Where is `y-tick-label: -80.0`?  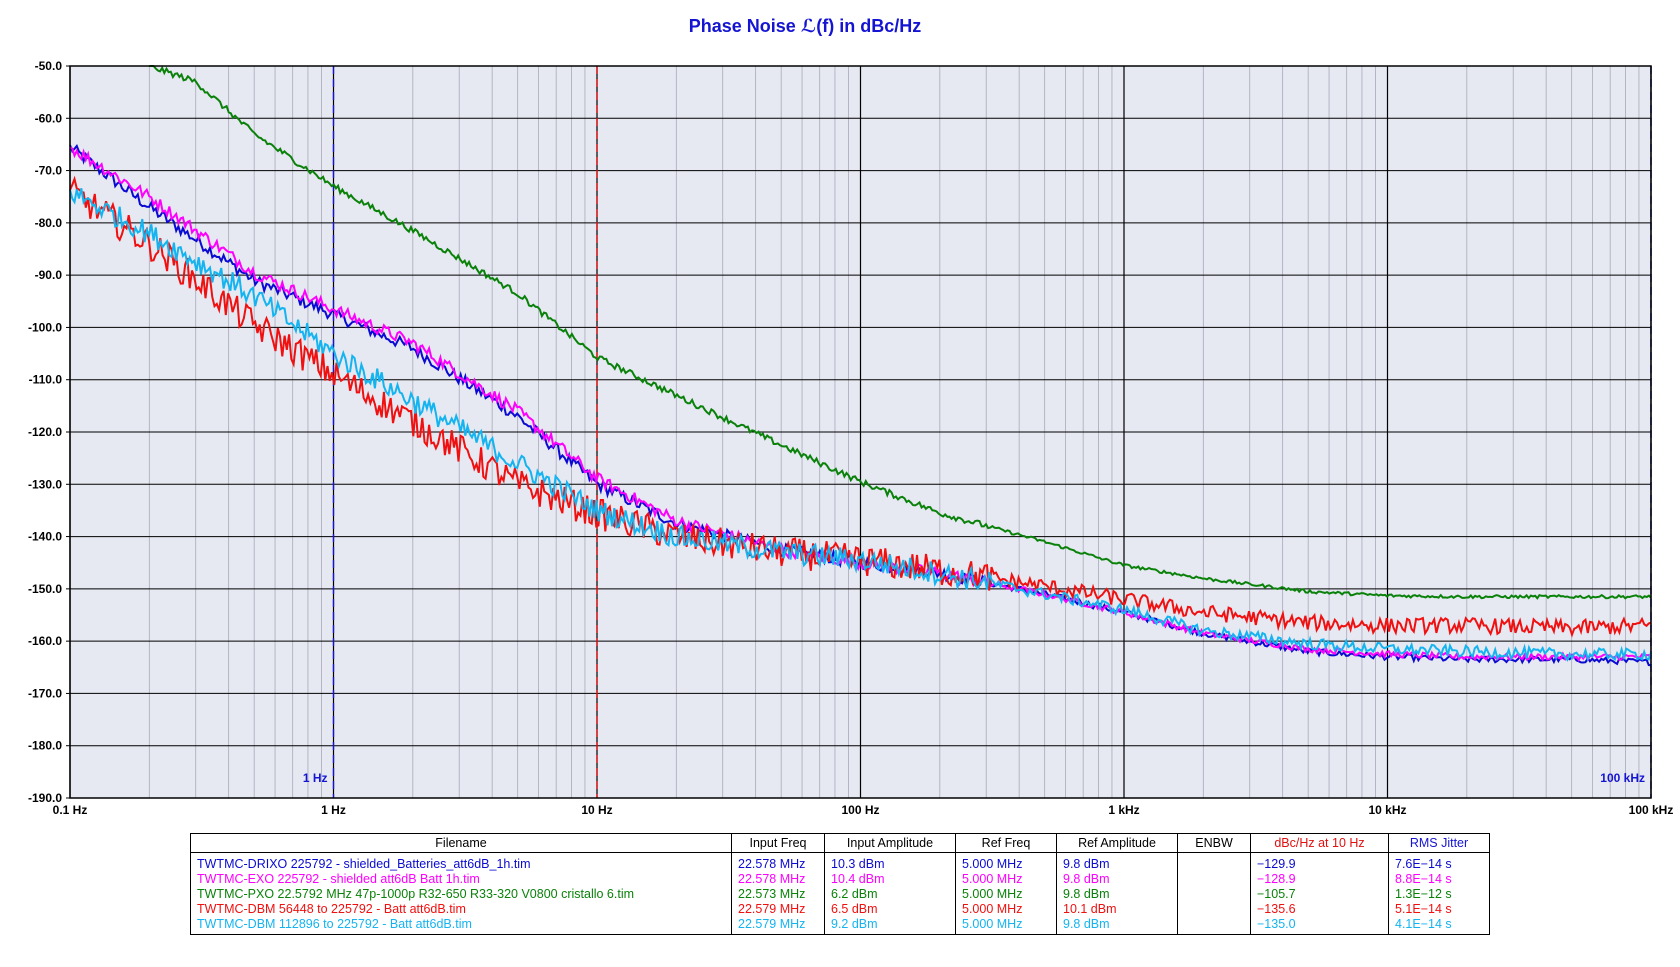 y-tick-label: -80.0 is located at coordinates (49, 223).